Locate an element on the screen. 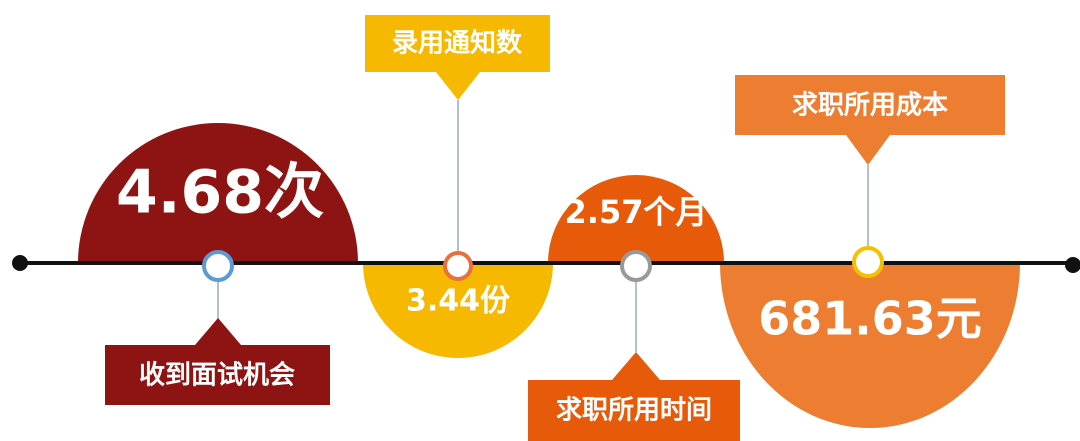  value-text: 681.63元 is located at coordinates (870, 319).